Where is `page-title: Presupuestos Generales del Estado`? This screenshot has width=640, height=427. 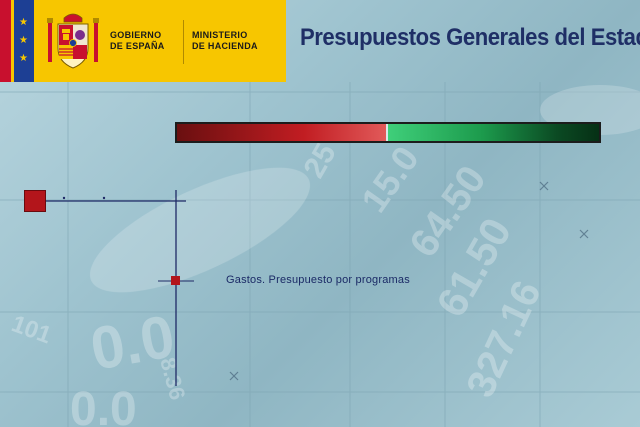 page-title: Presupuestos Generales del Estado is located at coordinates (470, 37).